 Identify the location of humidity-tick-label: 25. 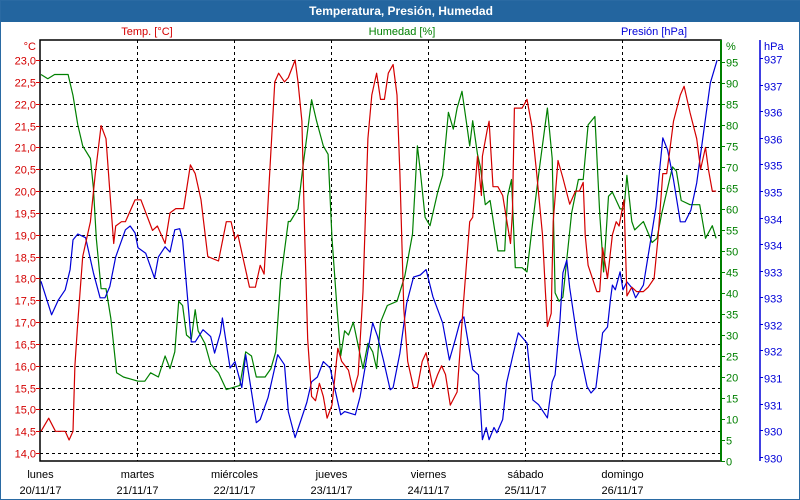
(732, 358).